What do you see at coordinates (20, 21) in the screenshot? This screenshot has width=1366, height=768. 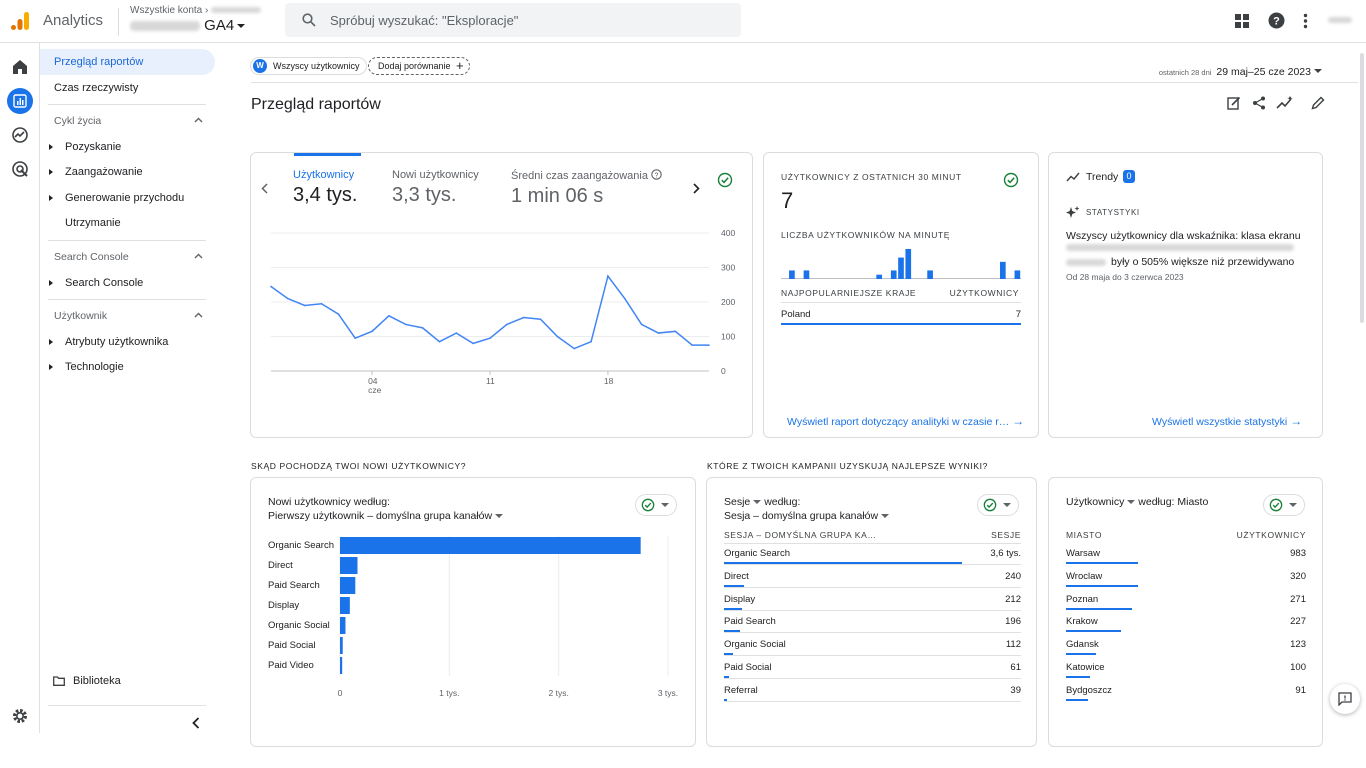 I see `analytics-logo-icon` at bounding box center [20, 21].